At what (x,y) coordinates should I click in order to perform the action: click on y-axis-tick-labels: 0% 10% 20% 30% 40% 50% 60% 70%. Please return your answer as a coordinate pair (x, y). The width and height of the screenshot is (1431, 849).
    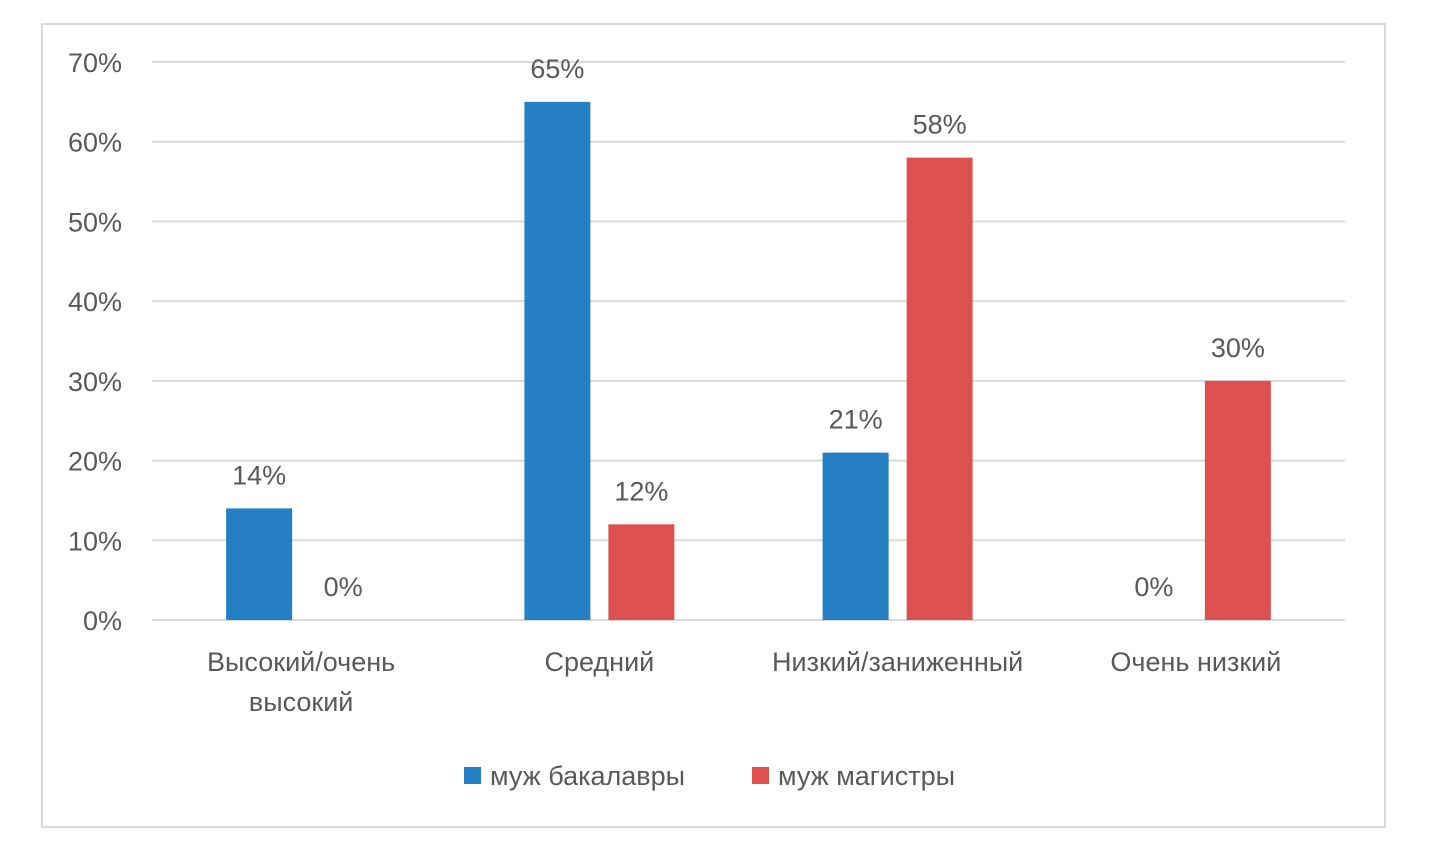
    Looking at the image, I should click on (95, 342).